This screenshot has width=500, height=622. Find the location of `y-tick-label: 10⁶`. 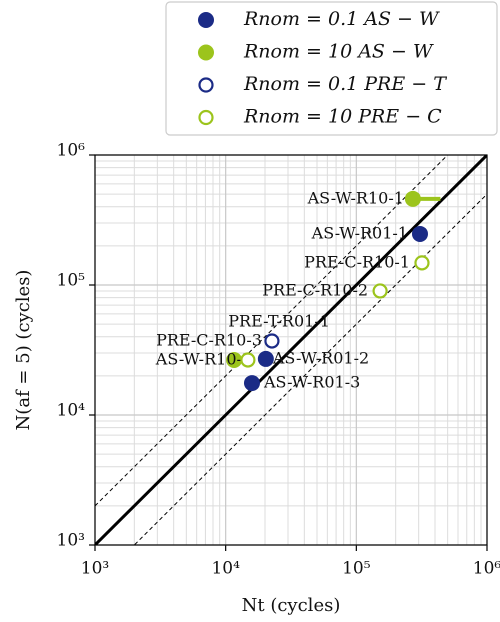

y-tick-label: 10⁶ is located at coordinates (71, 151).